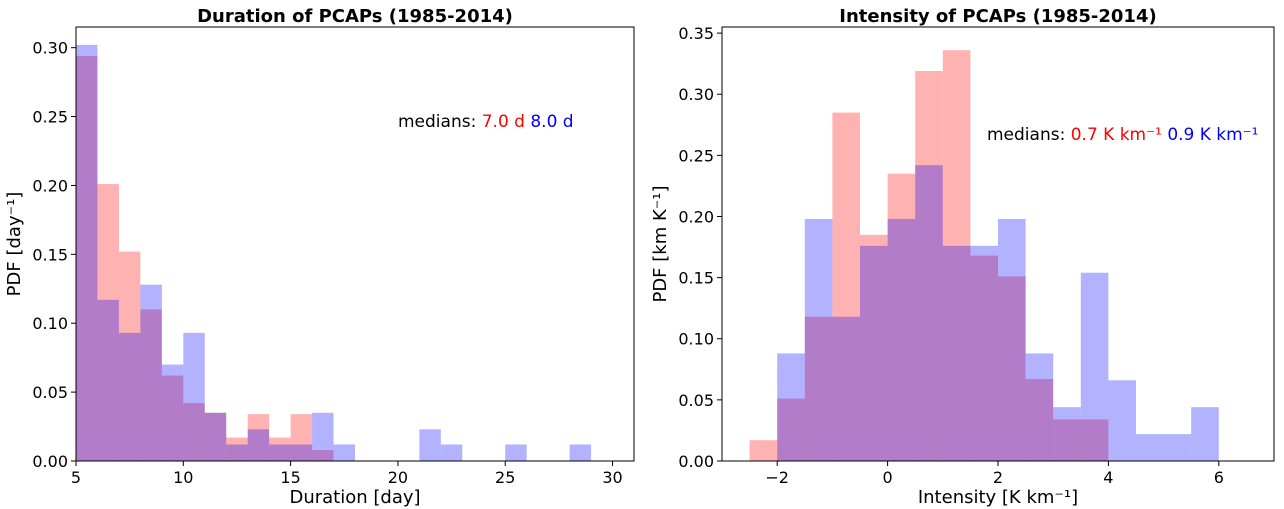 This screenshot has height=509, width=1284. Describe the element at coordinates (14, 244) in the screenshot. I see `y-axis-label: PDF [day⁻¹]` at that location.